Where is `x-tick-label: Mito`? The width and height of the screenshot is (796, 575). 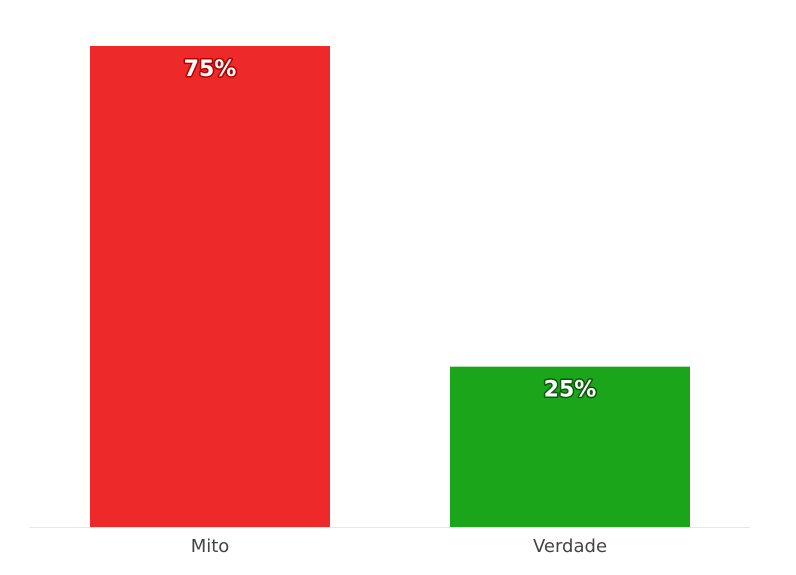
x-tick-label: Mito is located at coordinates (210, 546).